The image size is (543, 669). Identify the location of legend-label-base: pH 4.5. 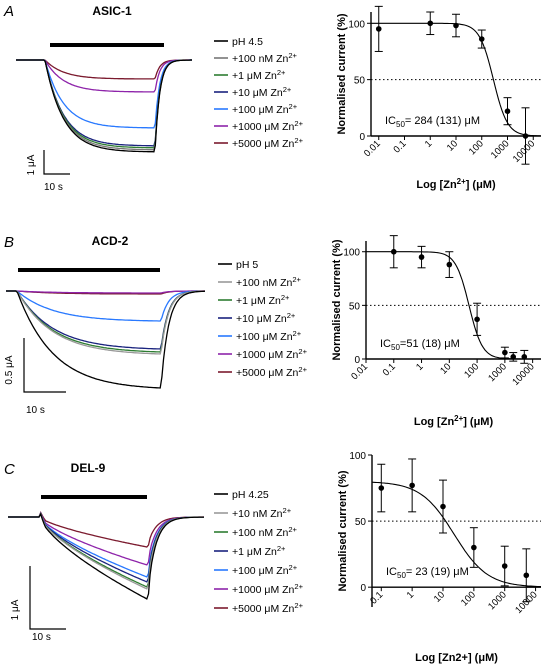
(247, 42).